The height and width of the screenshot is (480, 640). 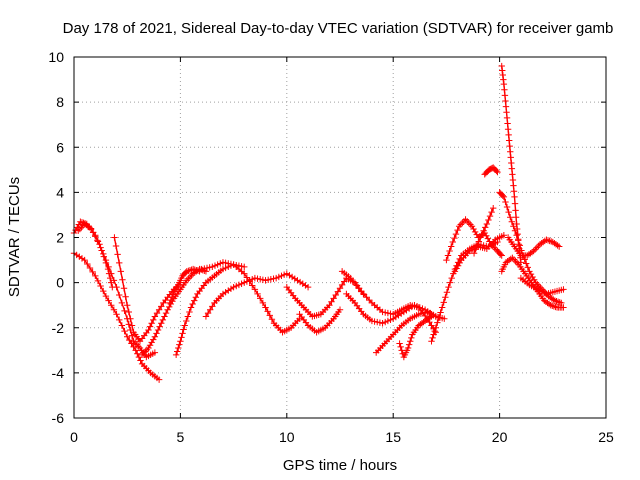 I want to click on y-tick-label: 8, so click(x=60, y=102).